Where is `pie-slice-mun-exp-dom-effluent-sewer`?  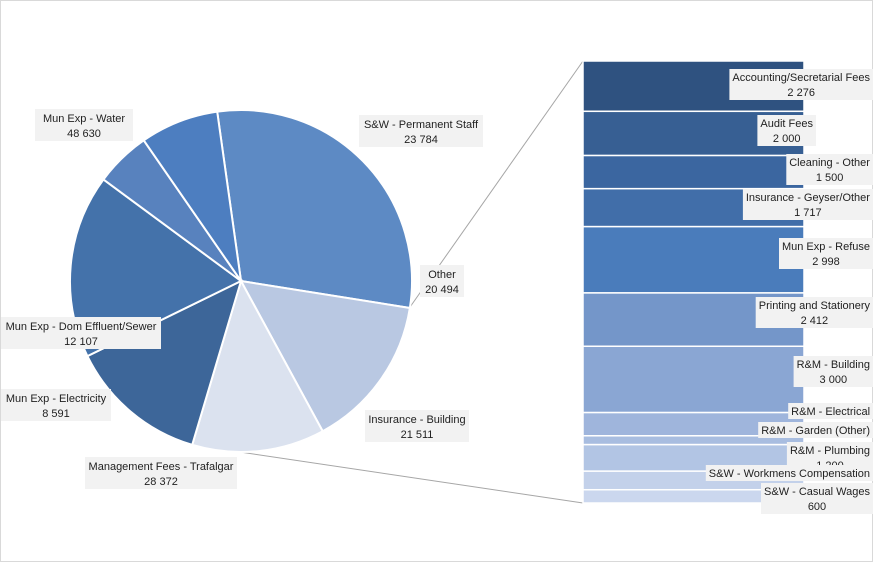 pie-slice-mun-exp-dom-effluent-sewer is located at coordinates (192, 196).